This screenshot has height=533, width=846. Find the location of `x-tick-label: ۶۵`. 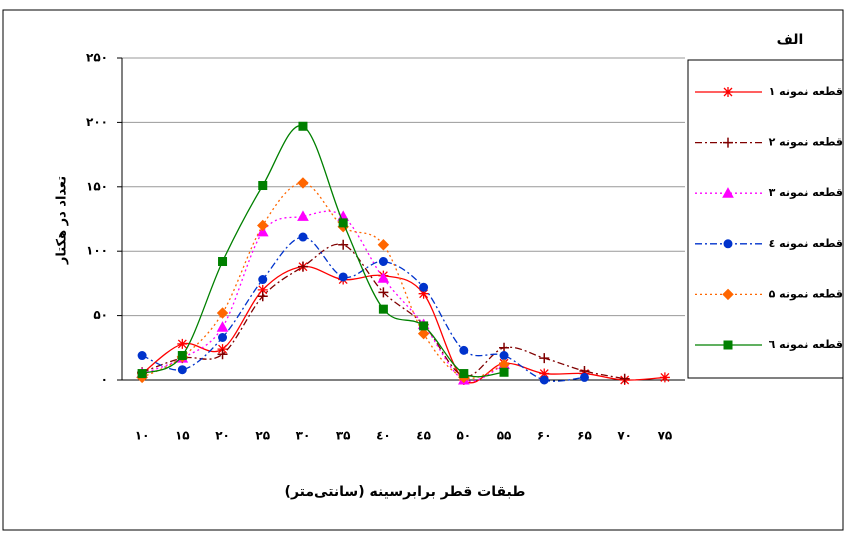

x-tick-label: ۶۵ is located at coordinates (584, 436).